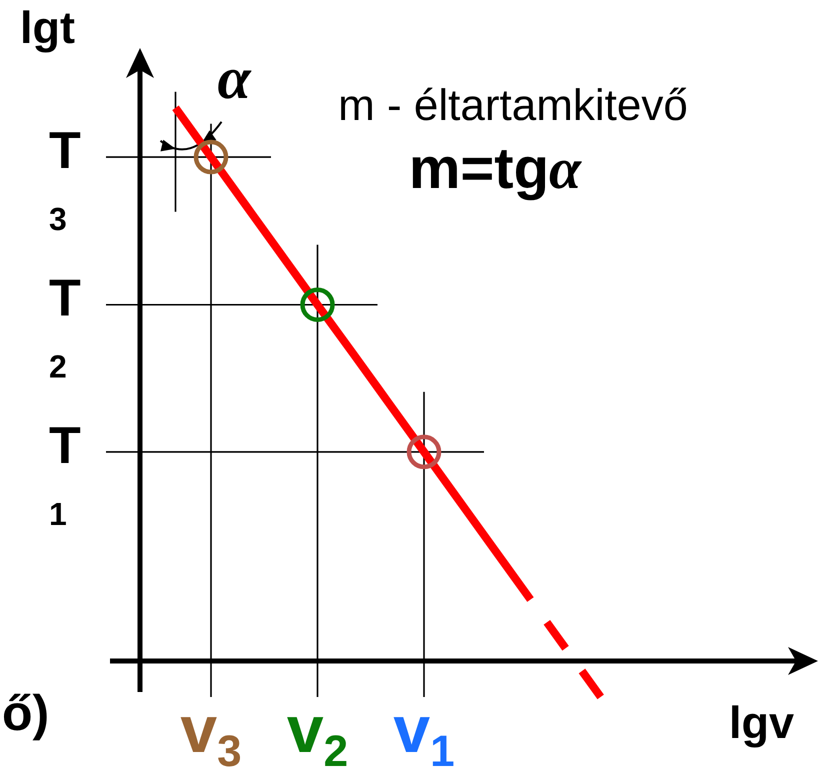 This screenshot has height=770, width=819. I want to click on text: ő), so click(26, 713).